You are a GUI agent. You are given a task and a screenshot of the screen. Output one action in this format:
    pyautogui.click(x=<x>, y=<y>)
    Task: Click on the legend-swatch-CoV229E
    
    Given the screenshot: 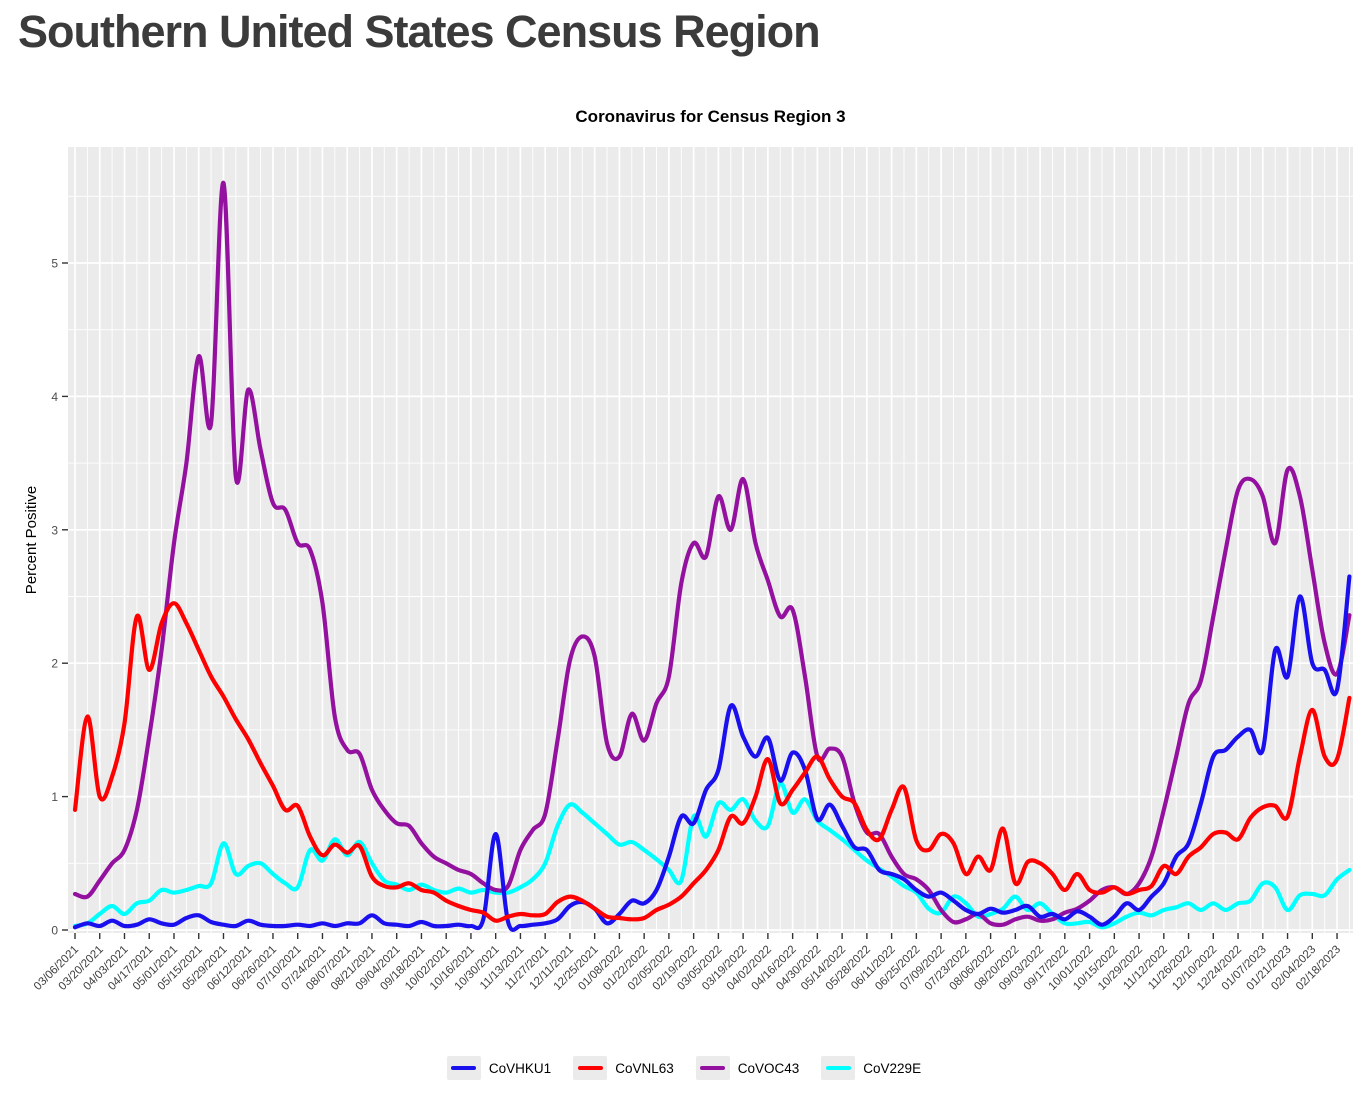 What is the action you would take?
    pyautogui.click(x=838, y=1068)
    